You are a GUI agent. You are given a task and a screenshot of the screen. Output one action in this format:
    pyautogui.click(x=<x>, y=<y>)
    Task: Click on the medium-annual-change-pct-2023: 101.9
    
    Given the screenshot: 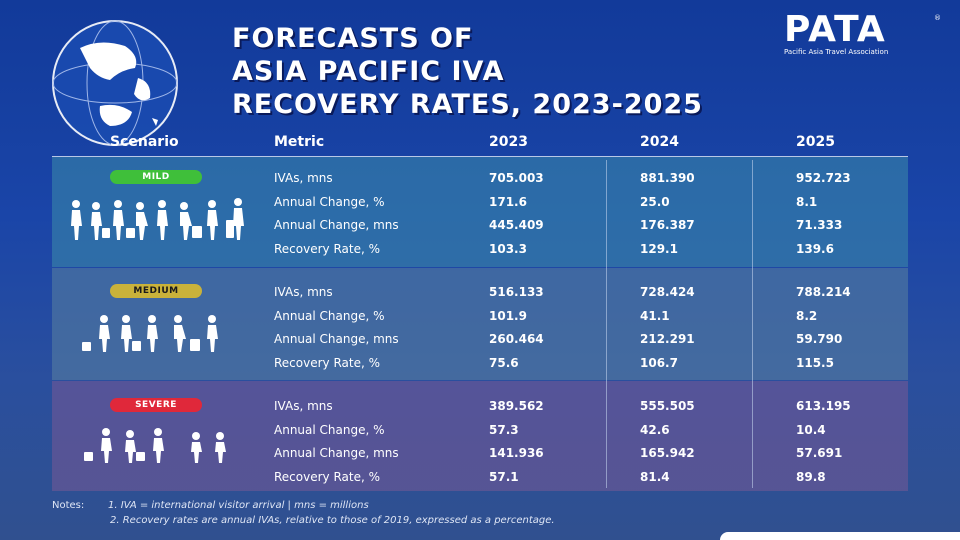 What is the action you would take?
    pyautogui.click(x=508, y=316)
    